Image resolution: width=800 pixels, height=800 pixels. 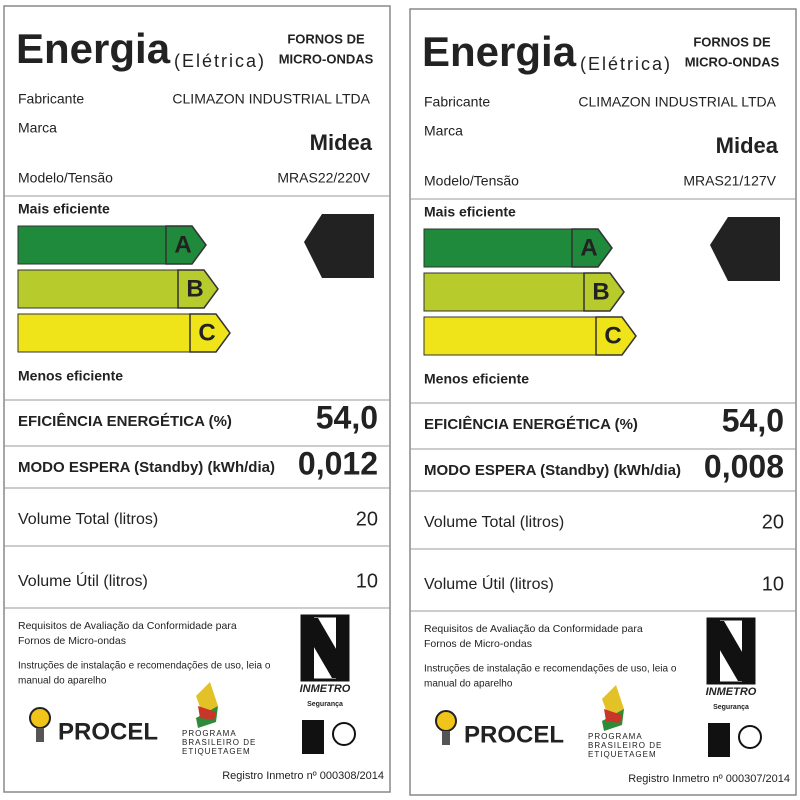 I want to click on row-value: 0,012, so click(x=338, y=463).